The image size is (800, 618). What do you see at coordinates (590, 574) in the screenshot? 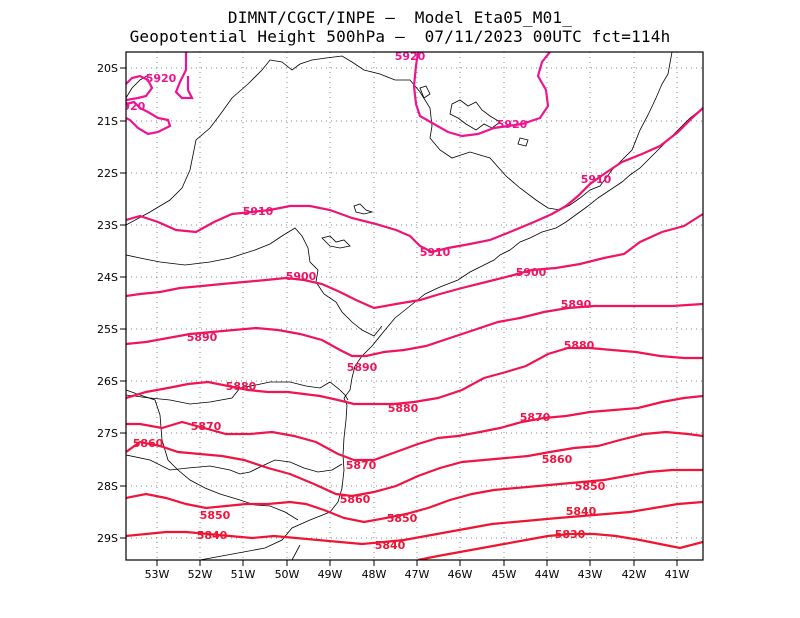
I see `lon-label: 43W` at bounding box center [590, 574].